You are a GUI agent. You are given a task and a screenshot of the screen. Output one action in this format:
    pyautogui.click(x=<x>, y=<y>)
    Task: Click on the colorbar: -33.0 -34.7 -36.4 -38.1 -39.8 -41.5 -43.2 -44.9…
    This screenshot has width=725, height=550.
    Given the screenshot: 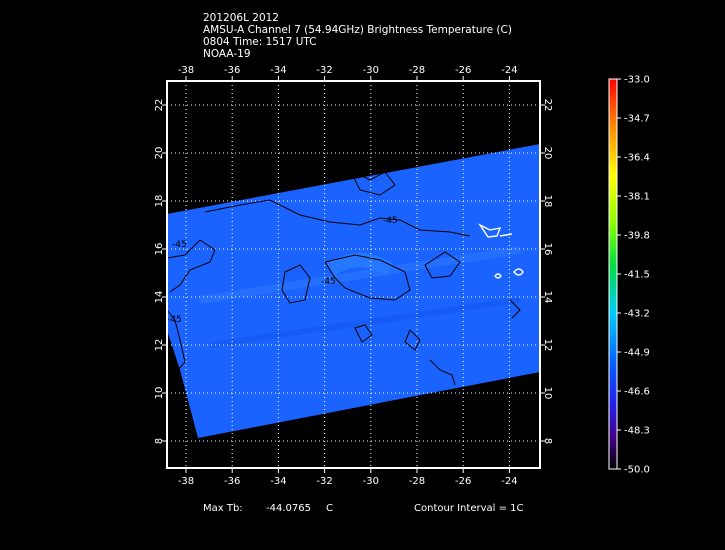 What is the action you would take?
    pyautogui.click(x=629, y=275)
    